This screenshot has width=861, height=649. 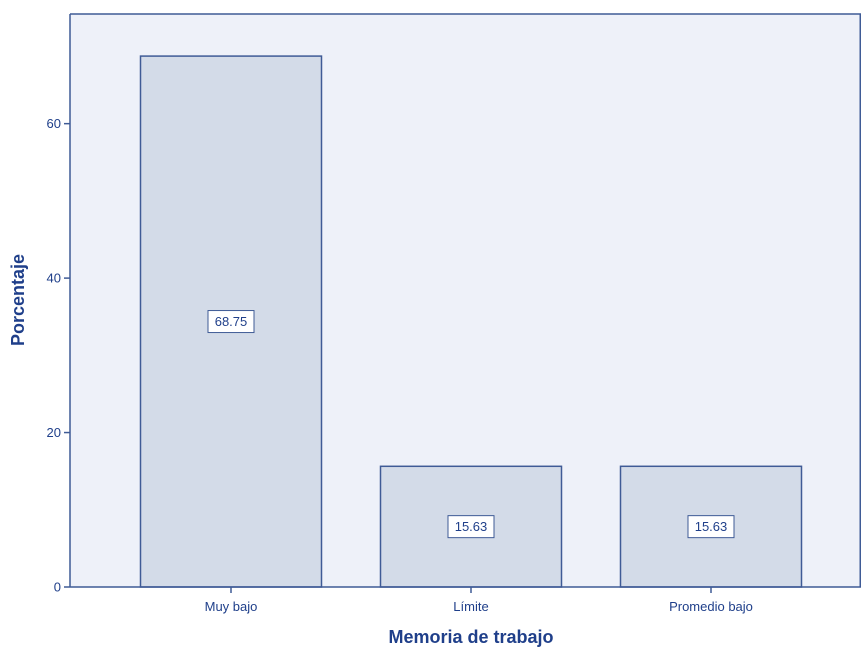 I want to click on x-axis-ticks: Muy bajo Límite Promedio bajo, so click(x=479, y=600).